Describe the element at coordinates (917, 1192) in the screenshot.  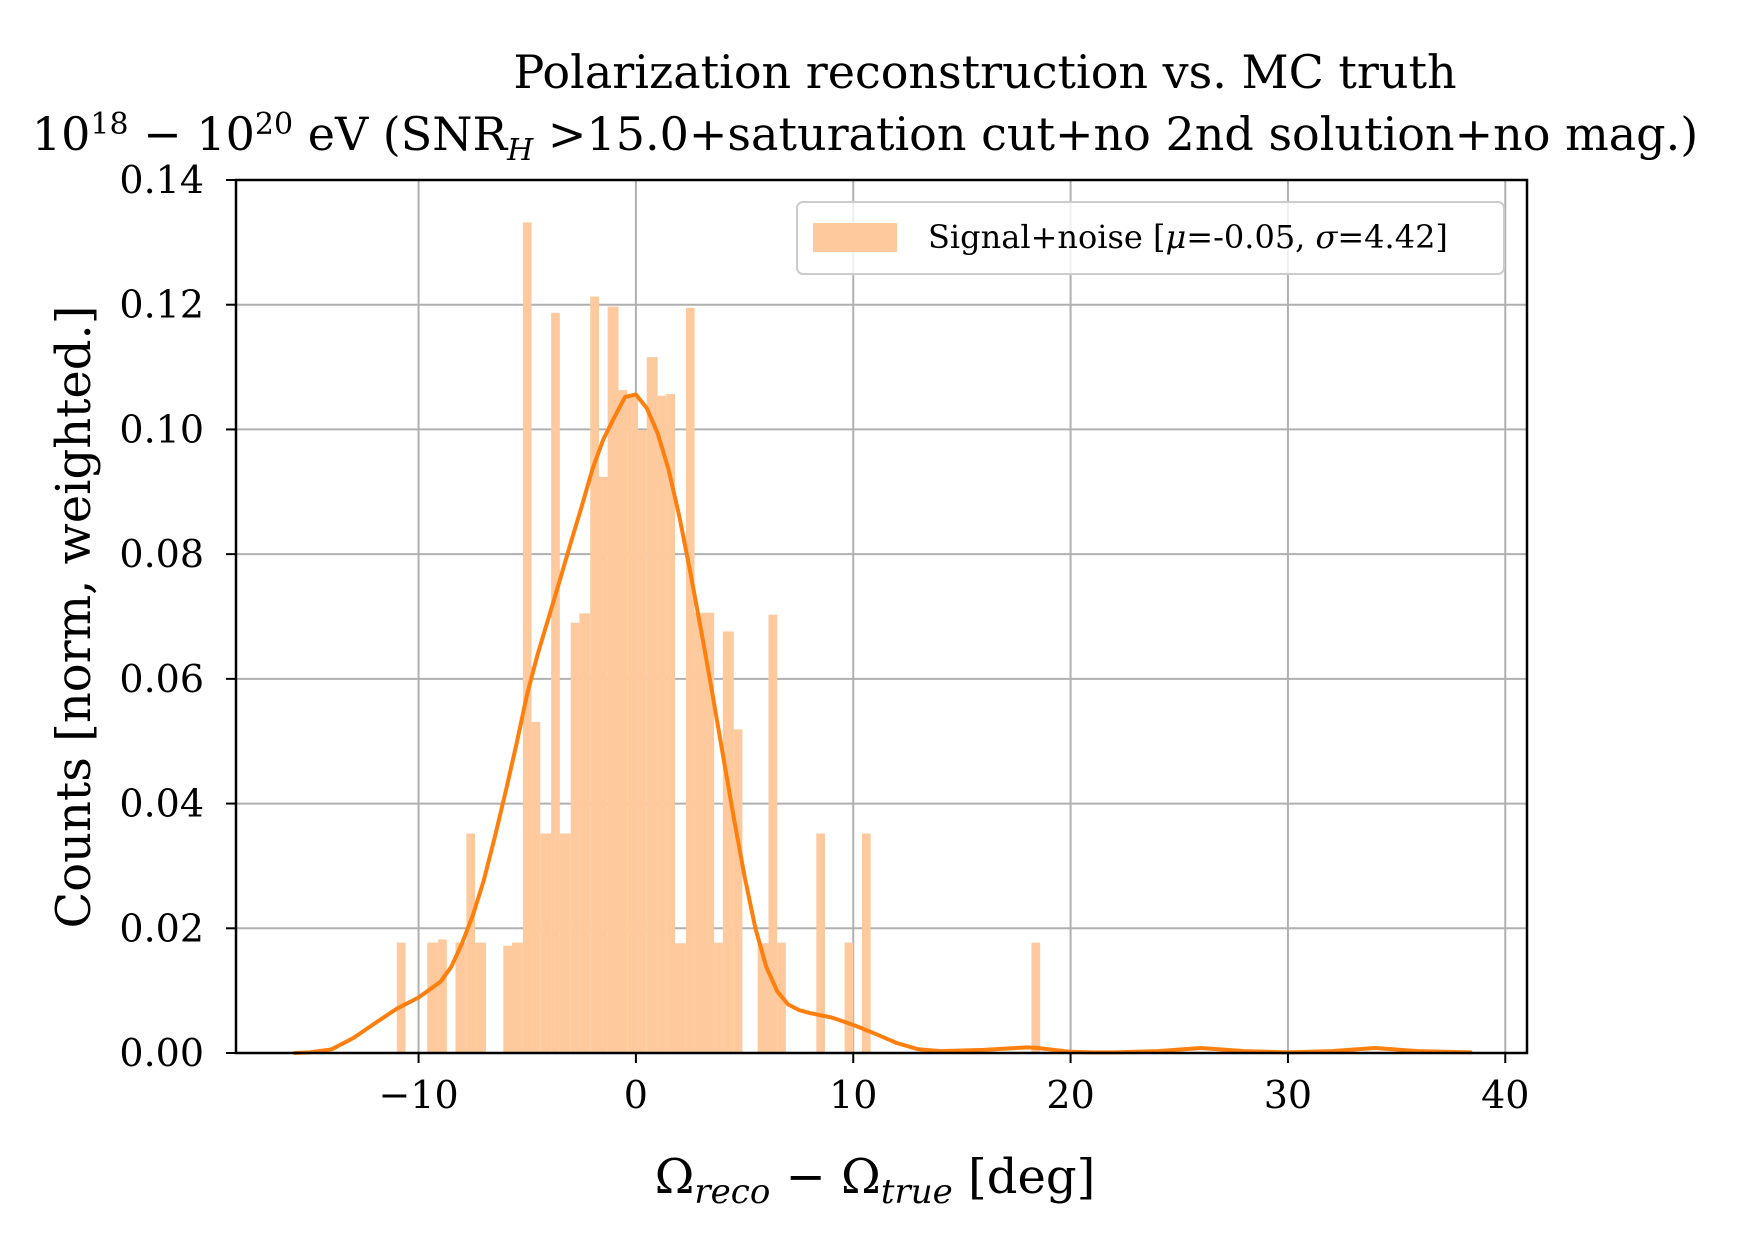
I see `xlabel-sub2: true` at that location.